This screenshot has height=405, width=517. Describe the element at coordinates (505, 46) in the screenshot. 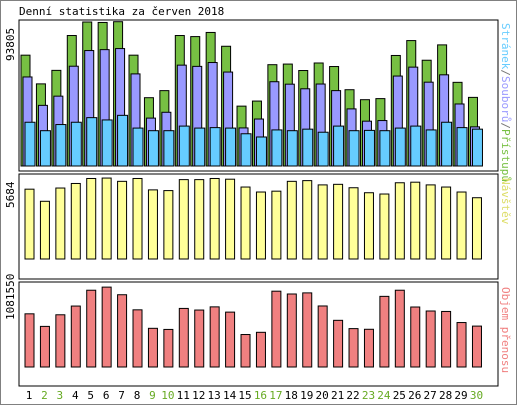

I see `legend-pages: Stránek` at that location.